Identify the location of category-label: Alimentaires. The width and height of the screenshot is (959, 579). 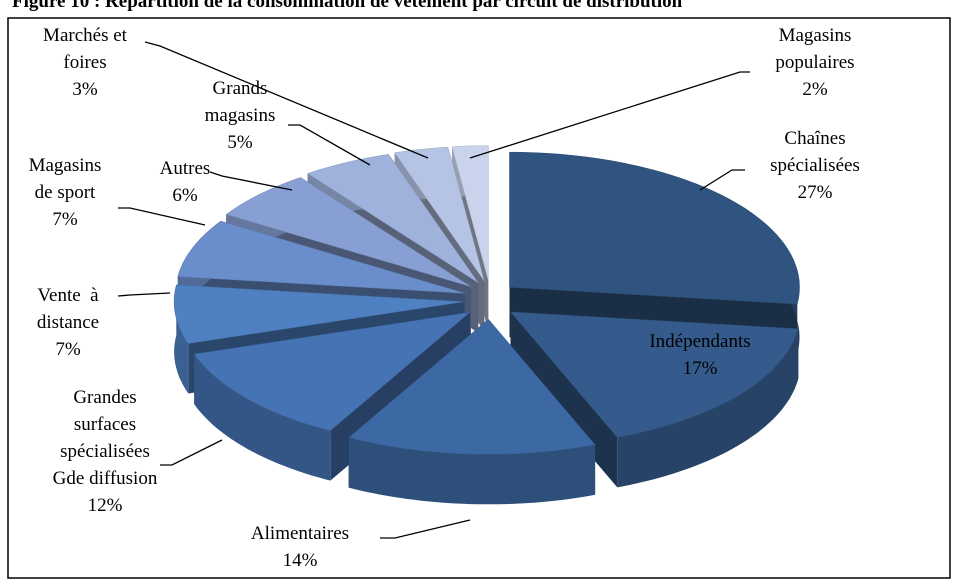
(300, 533).